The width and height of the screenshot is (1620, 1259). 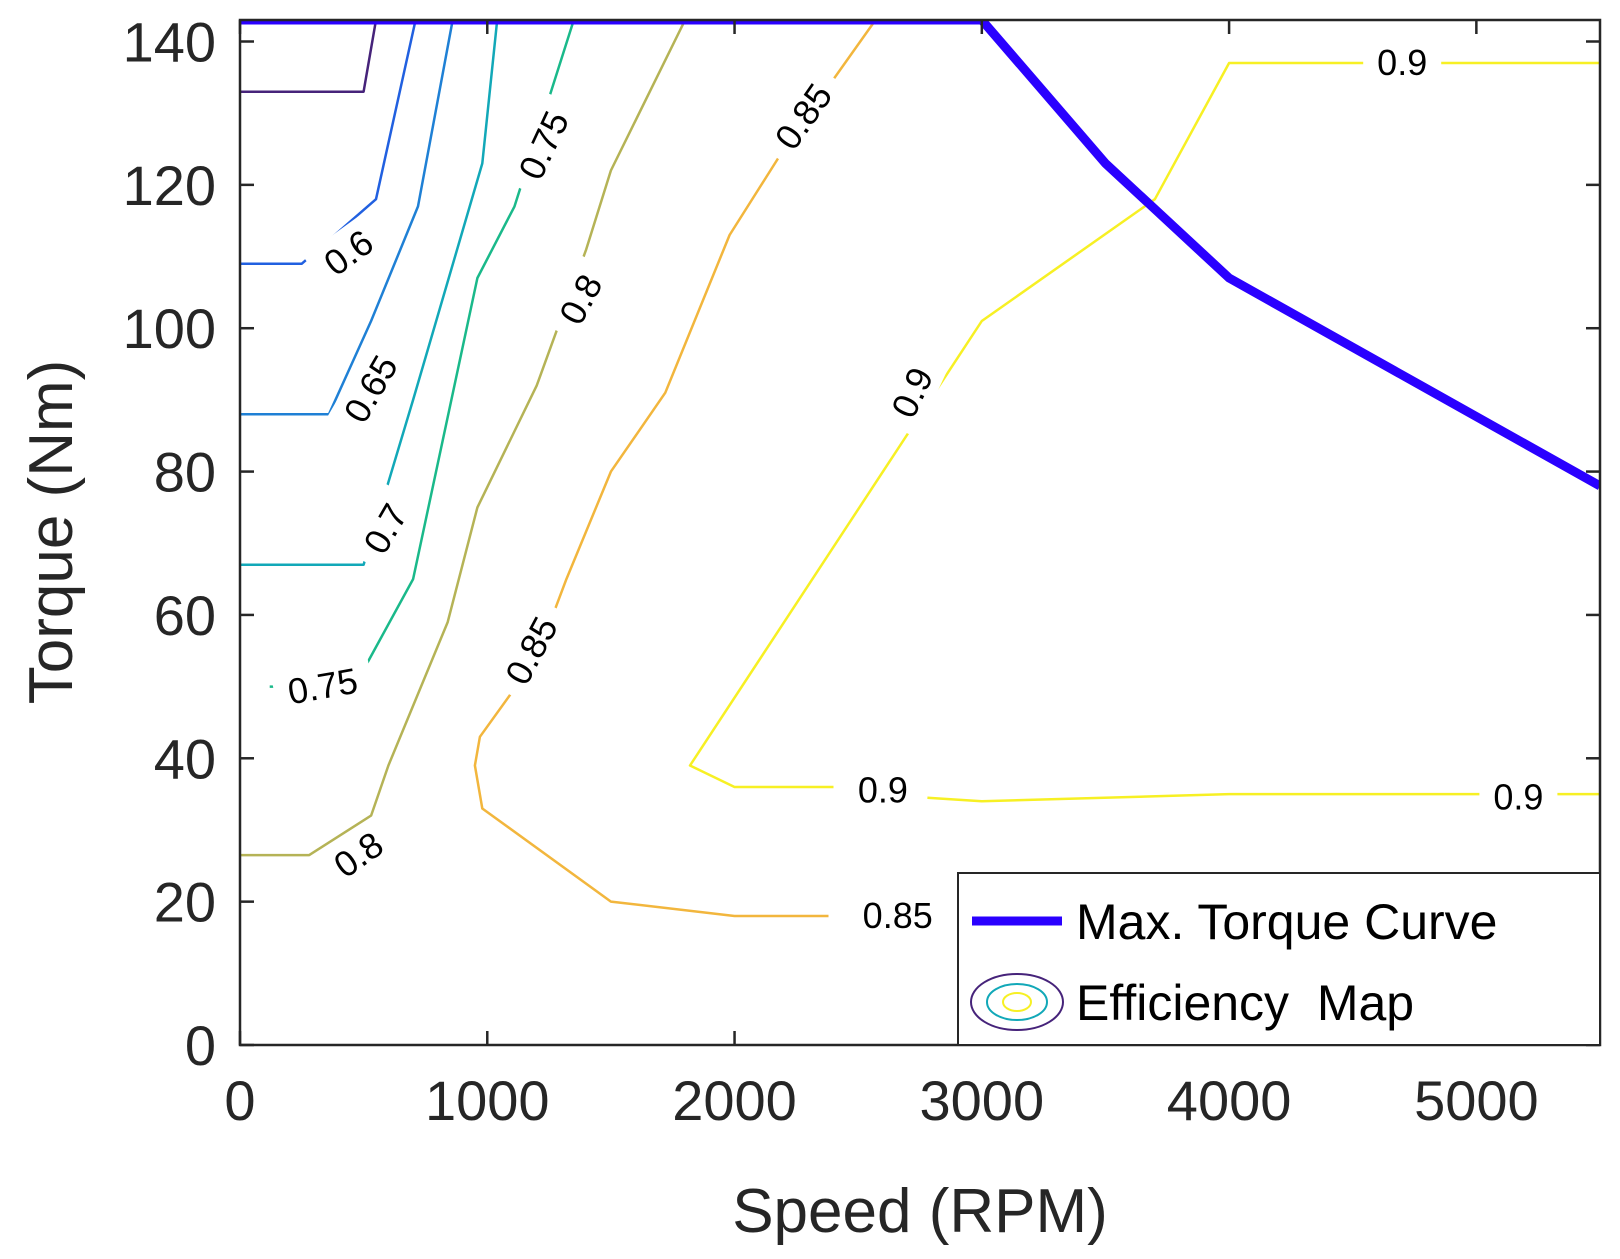 I want to click on legend-contour-inner, so click(x=1017, y=1002).